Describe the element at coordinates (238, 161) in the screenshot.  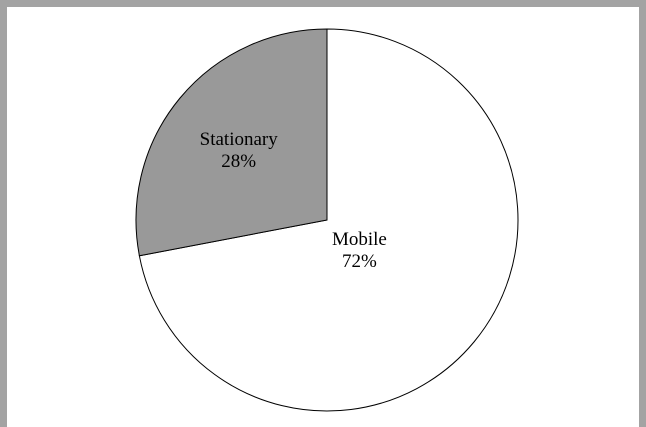
I see `slice-value-stationary: 28%` at that location.